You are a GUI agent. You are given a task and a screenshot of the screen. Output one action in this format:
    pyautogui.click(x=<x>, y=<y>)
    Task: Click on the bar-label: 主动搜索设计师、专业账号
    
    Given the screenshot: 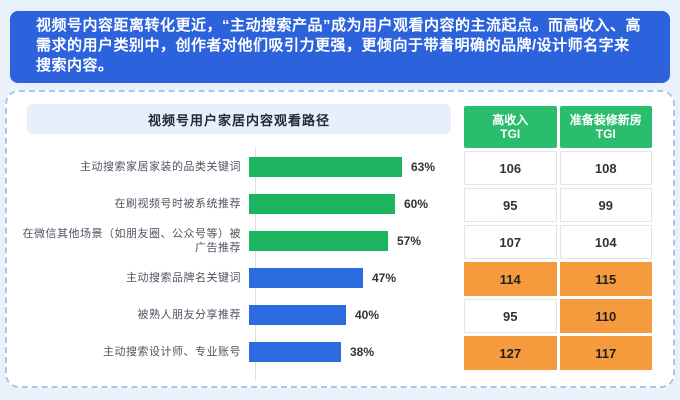 What is the action you would take?
    pyautogui.click(x=172, y=351)
    